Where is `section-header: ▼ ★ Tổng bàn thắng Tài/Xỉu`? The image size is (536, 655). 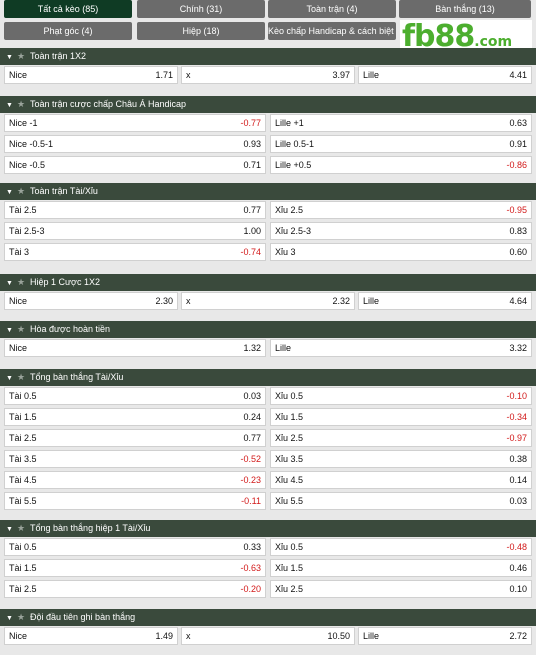
section-header: ▼ ★ Tổng bàn thắng Tài/Xỉu is located at coordinates (268, 377).